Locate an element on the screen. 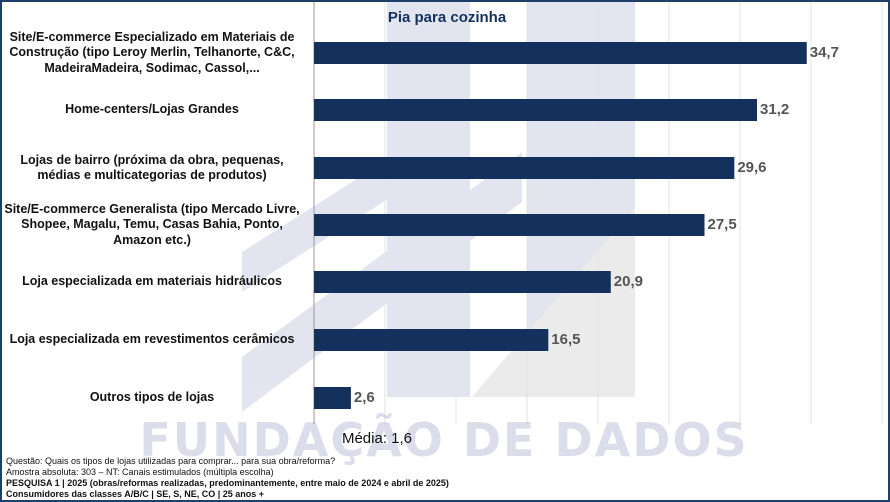 Image resolution: width=890 pixels, height=502 pixels. mean-label: Média: 1,6 is located at coordinates (377, 438).